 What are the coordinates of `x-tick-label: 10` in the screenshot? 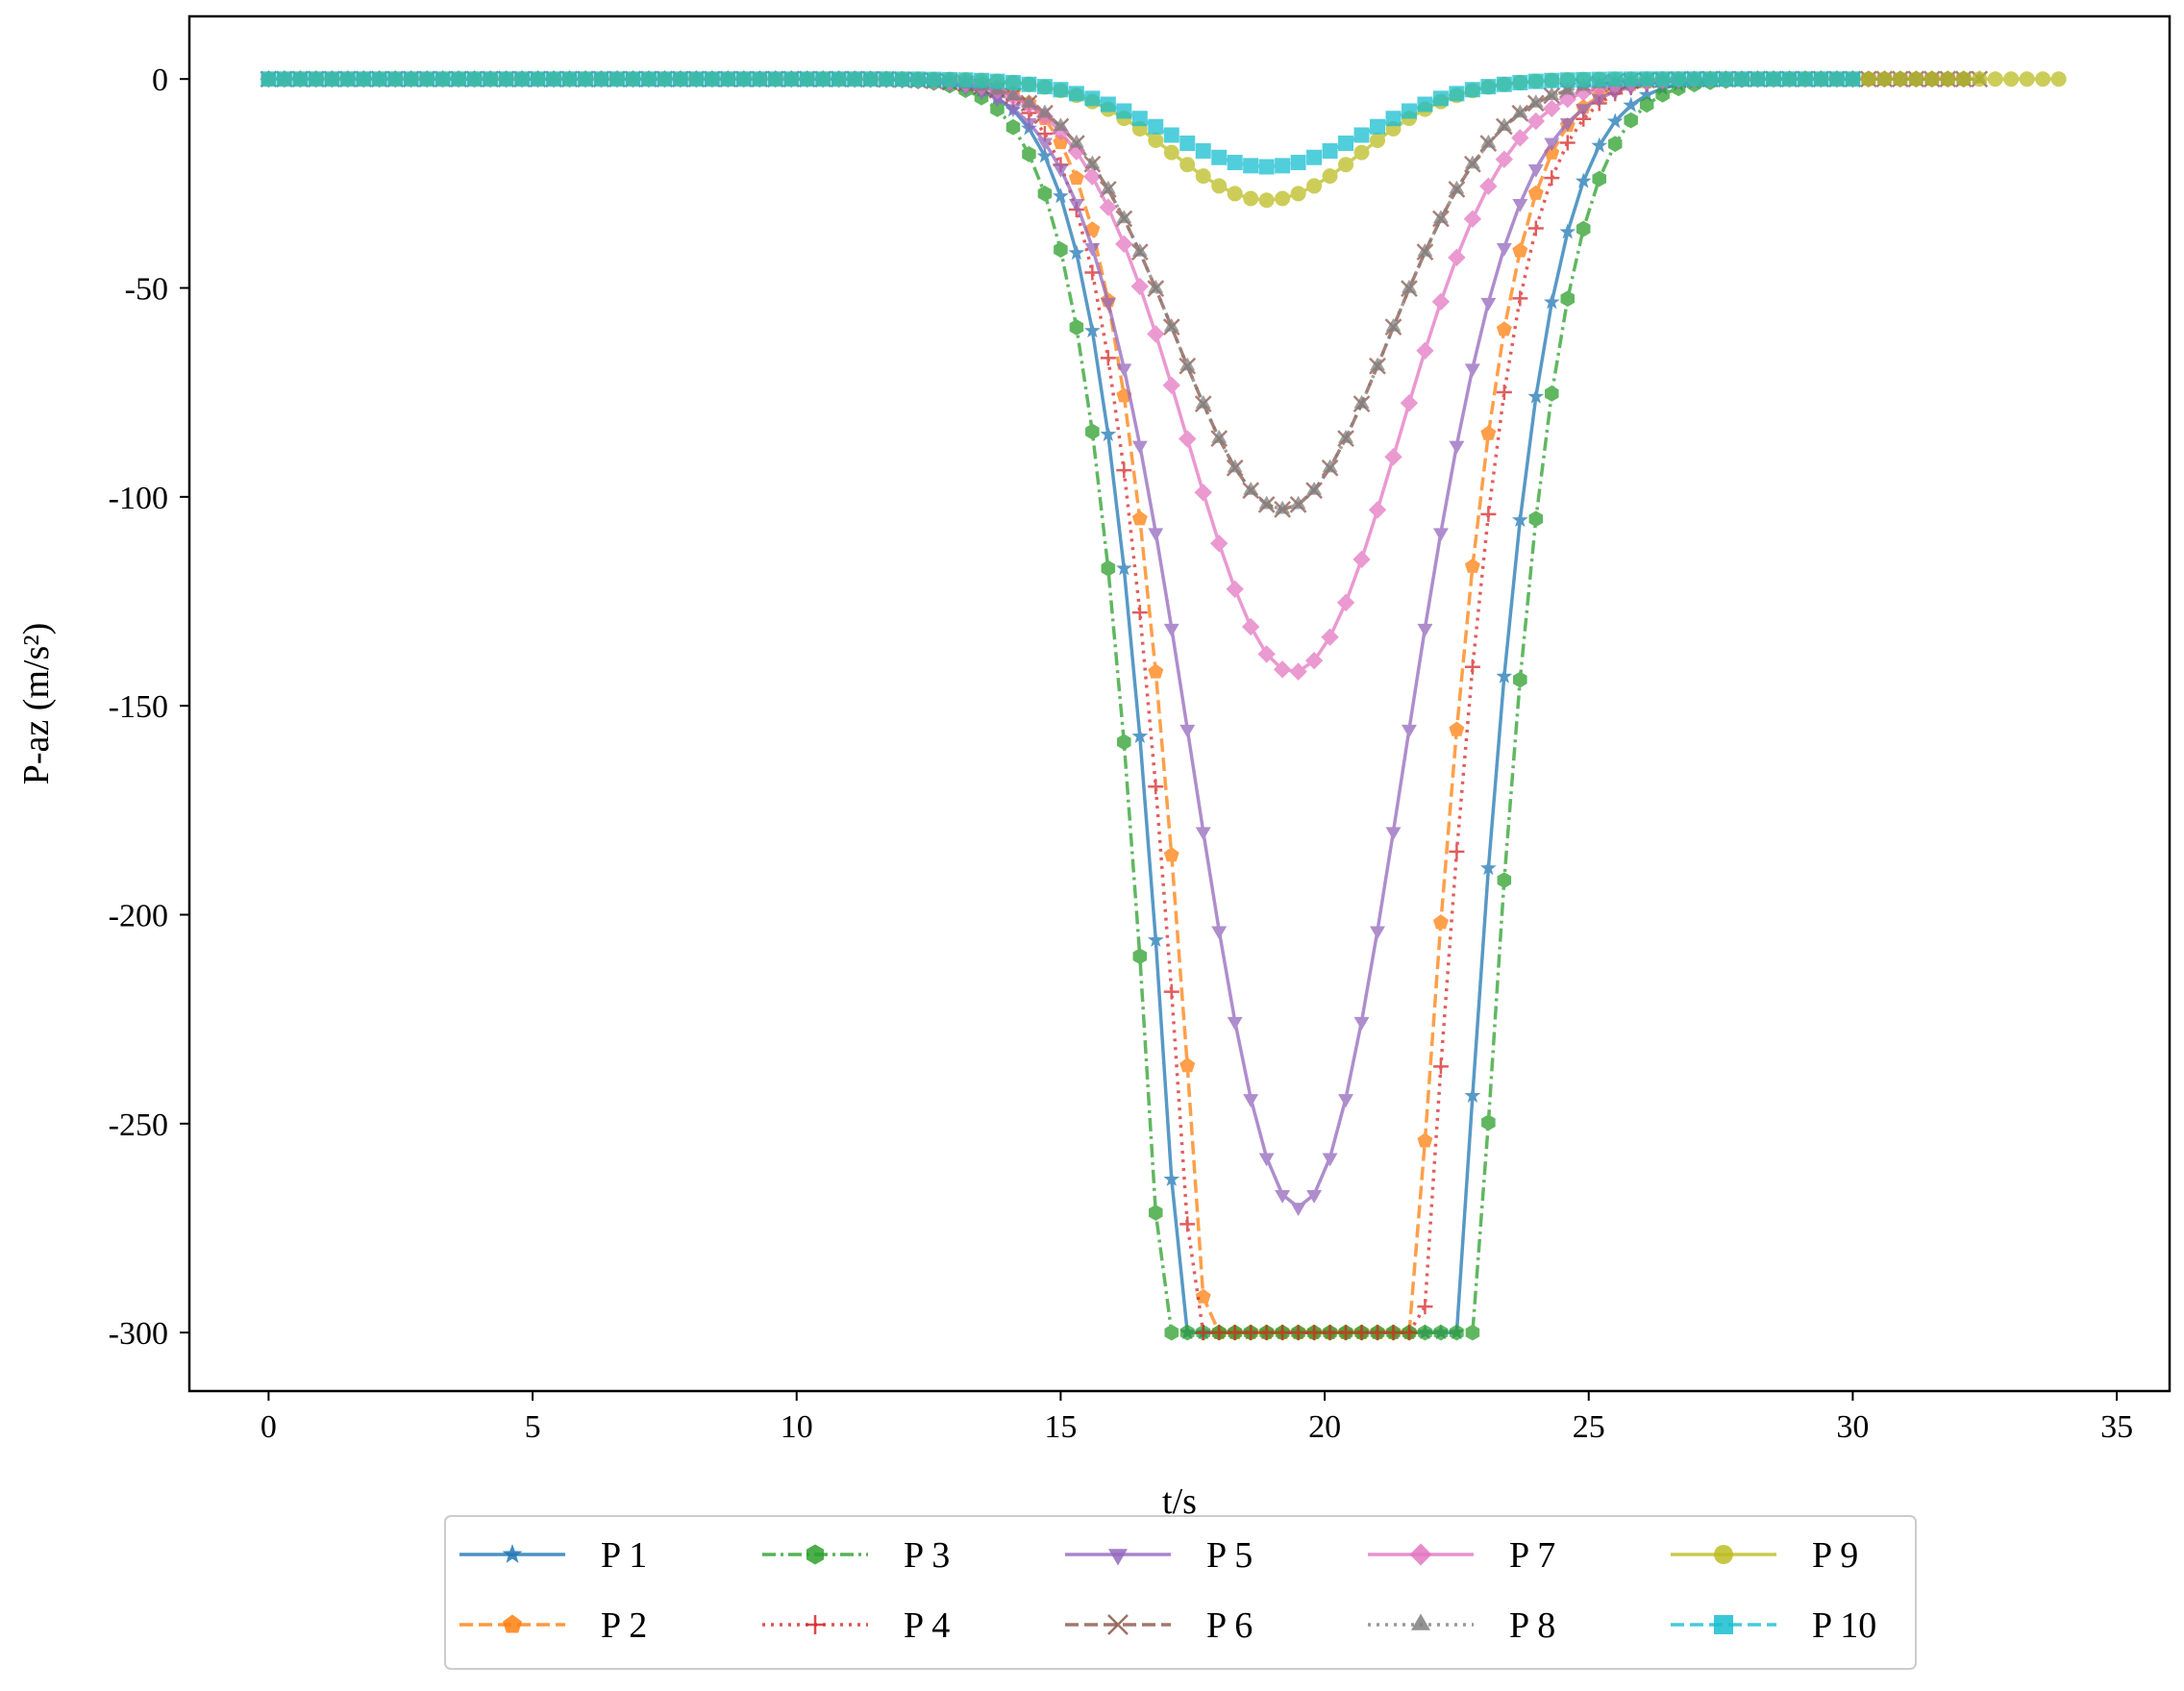 It's located at (797, 1427).